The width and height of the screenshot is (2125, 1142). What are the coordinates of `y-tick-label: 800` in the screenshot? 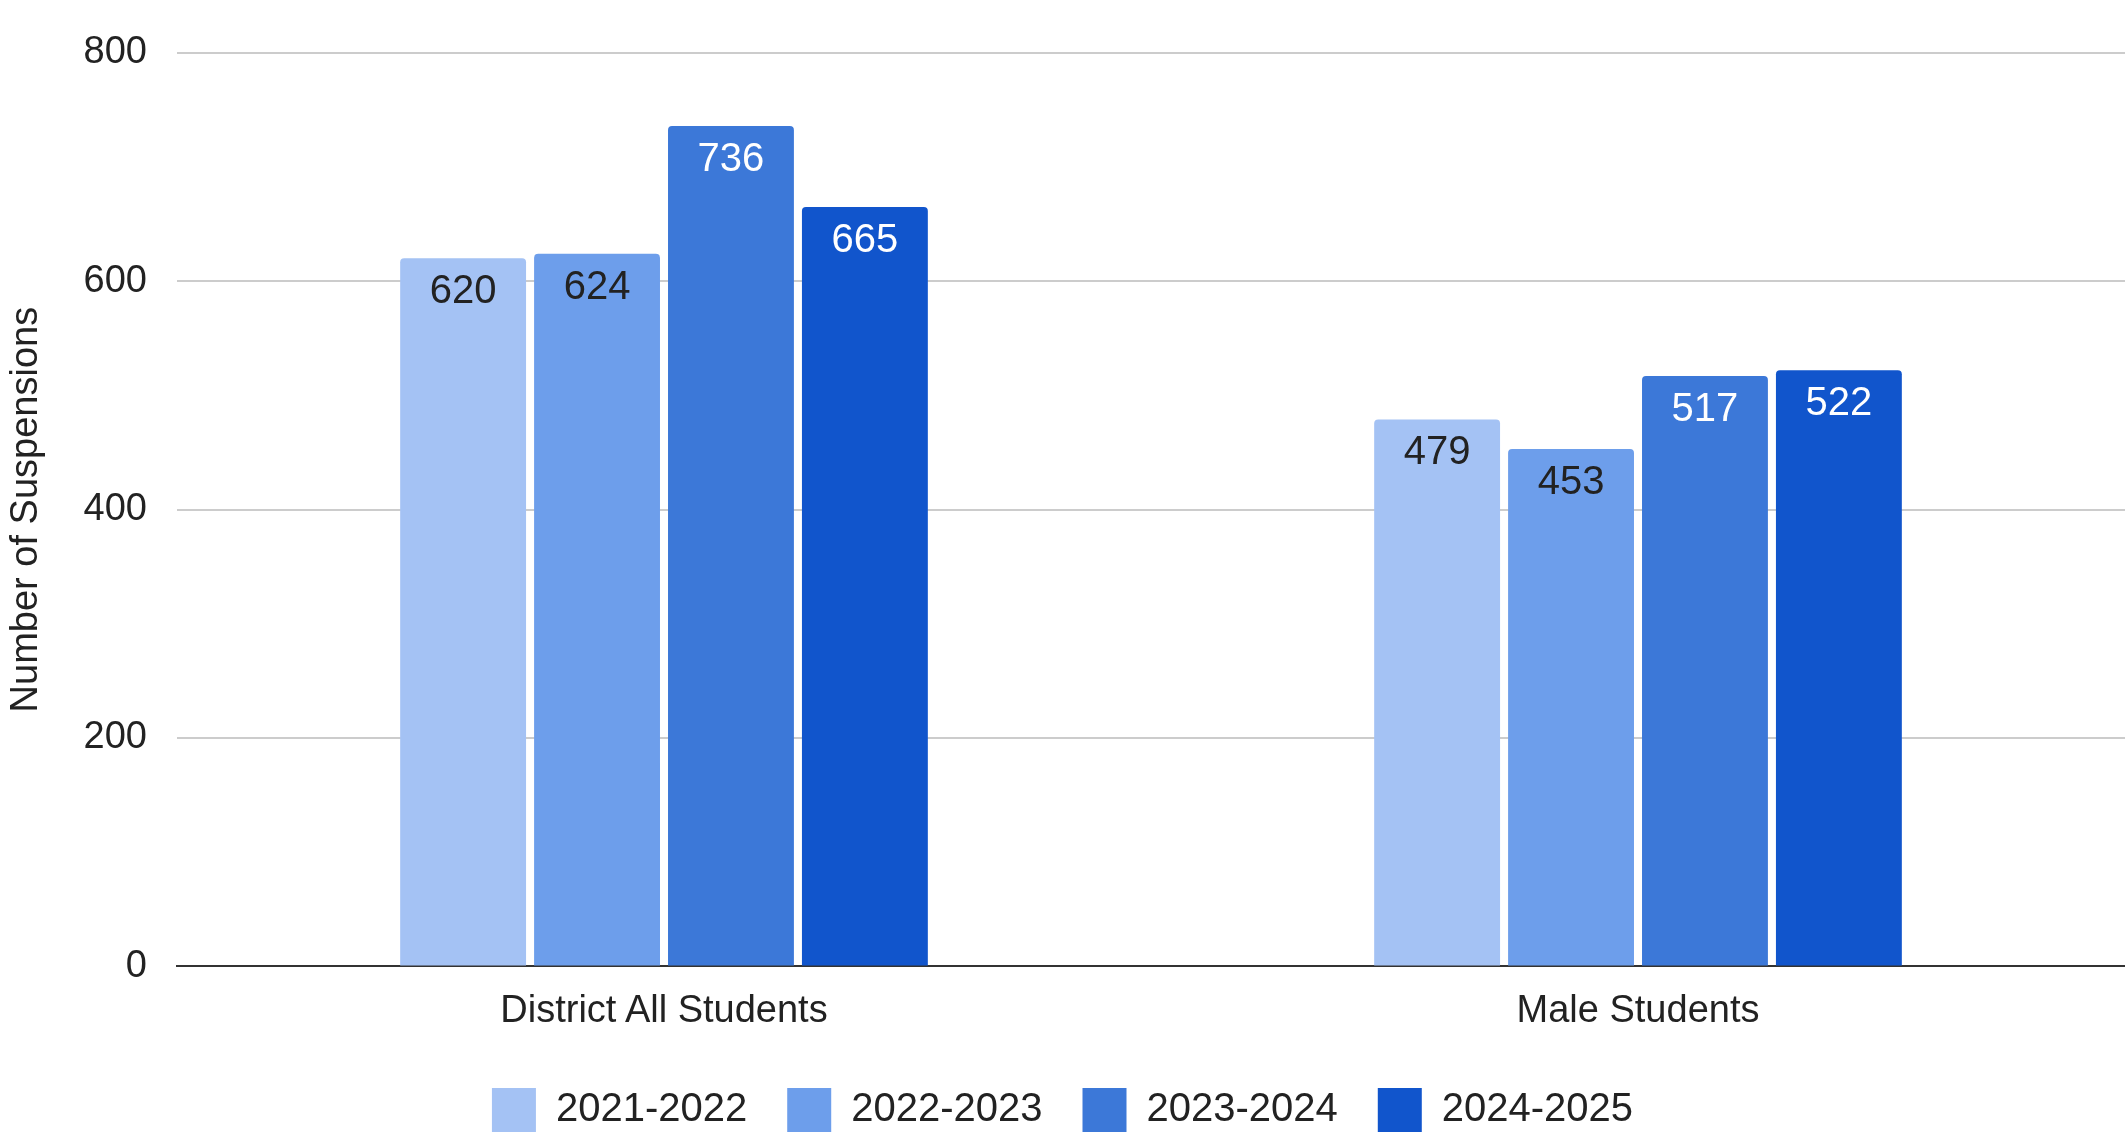 It's located at (115, 50).